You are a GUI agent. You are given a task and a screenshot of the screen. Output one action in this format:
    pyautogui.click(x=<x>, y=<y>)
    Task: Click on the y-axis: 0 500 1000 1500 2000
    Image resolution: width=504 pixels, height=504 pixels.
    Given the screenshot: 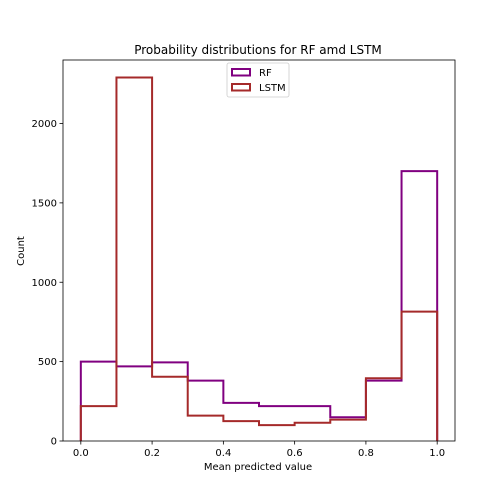 What is the action you would take?
    pyautogui.click(x=47, y=283)
    